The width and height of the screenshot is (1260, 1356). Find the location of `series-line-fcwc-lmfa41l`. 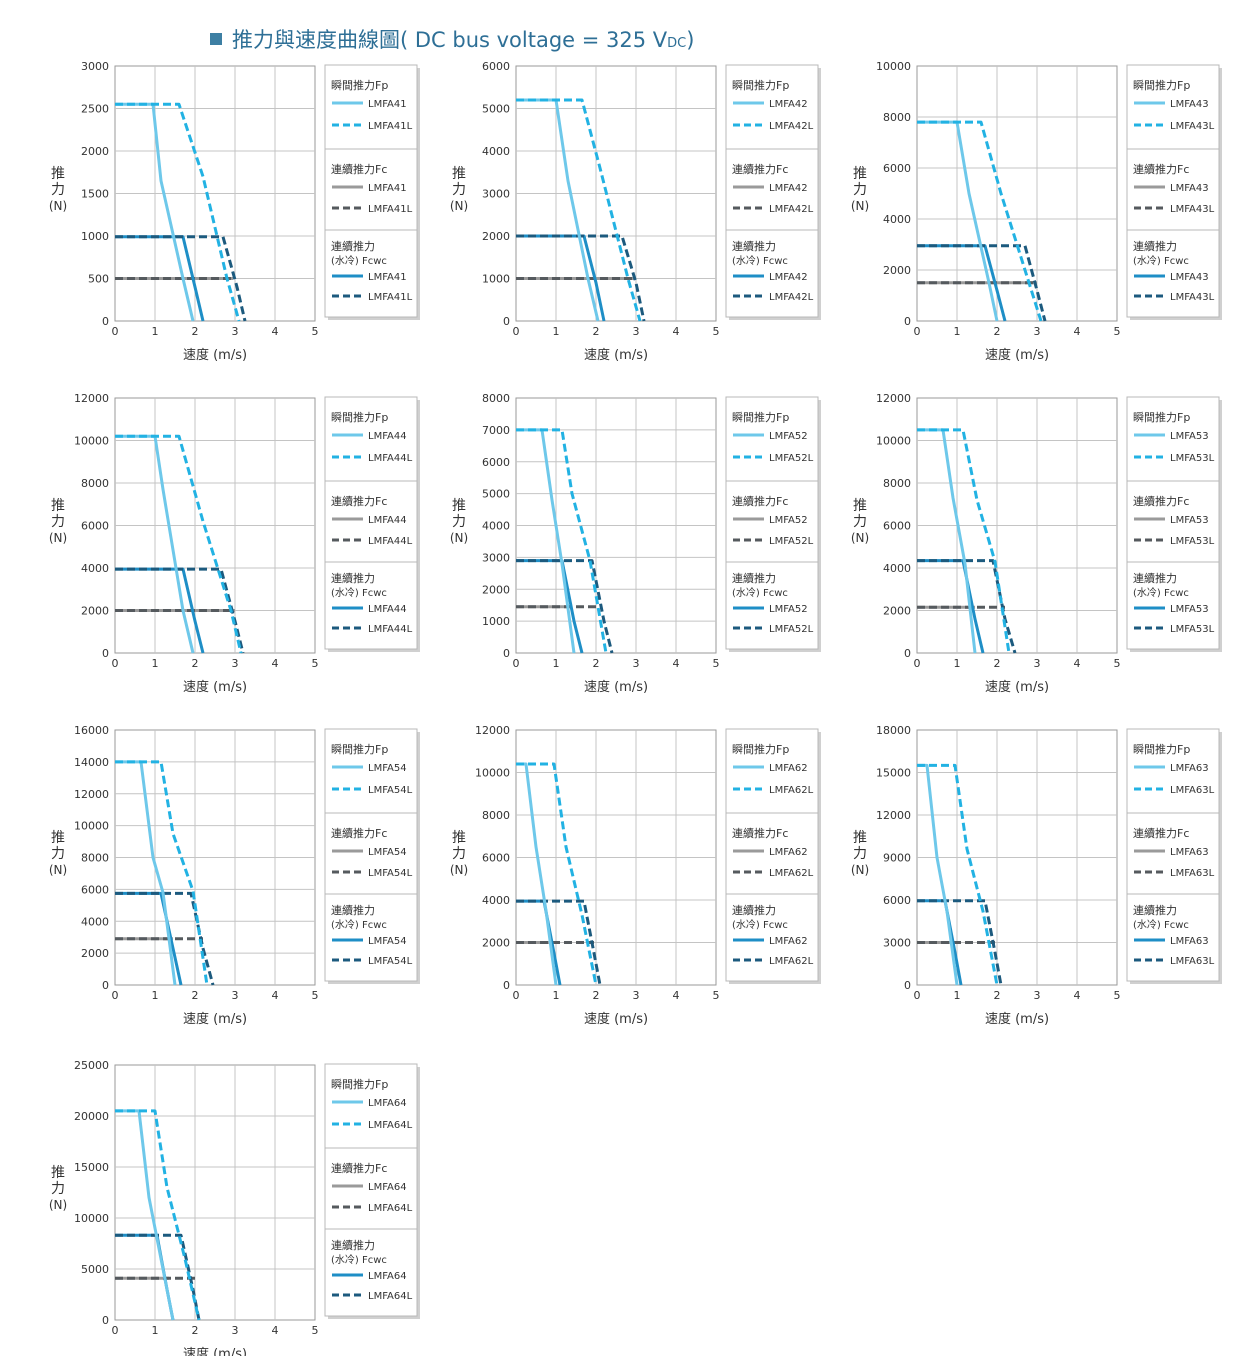

series-line-fcwc-lmfa41l is located at coordinates (181, 278).